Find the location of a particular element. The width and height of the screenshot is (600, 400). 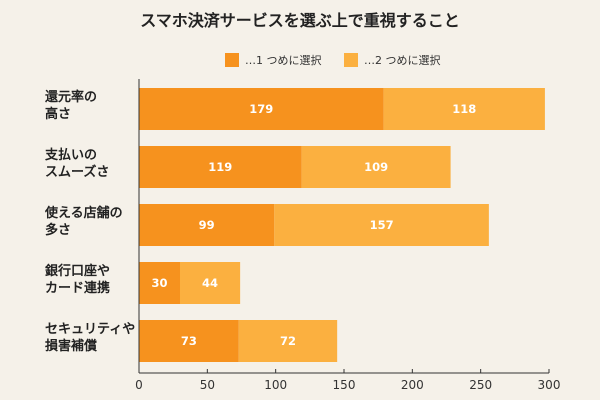

x-tick-label: 50 is located at coordinates (207, 385).